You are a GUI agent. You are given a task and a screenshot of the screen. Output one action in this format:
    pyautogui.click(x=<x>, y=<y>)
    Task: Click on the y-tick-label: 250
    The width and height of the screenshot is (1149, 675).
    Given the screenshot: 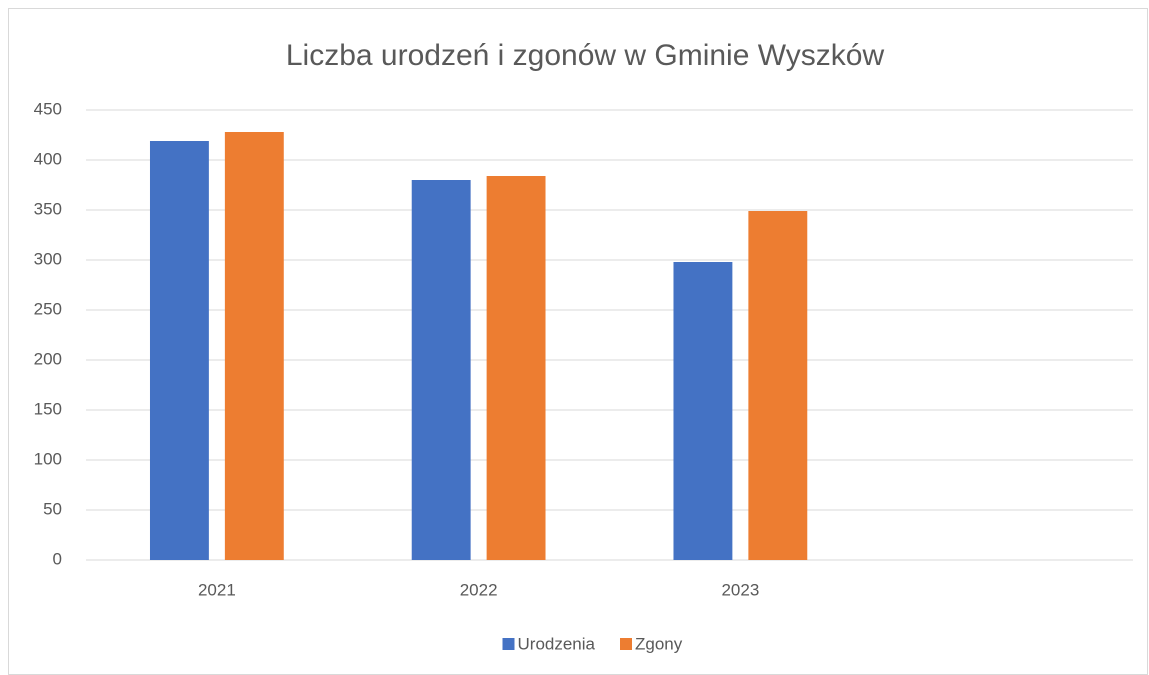 What is the action you would take?
    pyautogui.click(x=48, y=308)
    